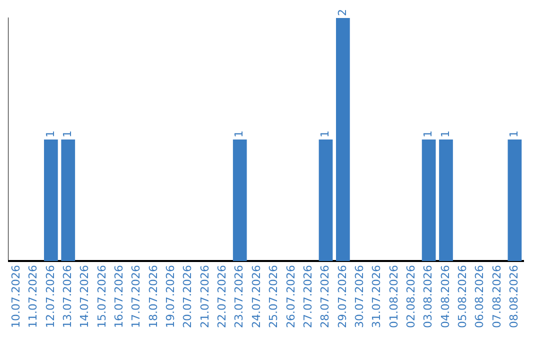 The height and width of the screenshot is (340, 540). Describe the element at coordinates (273, 296) in the screenshot. I see `x-tick-label: 25.07.2026` at that location.